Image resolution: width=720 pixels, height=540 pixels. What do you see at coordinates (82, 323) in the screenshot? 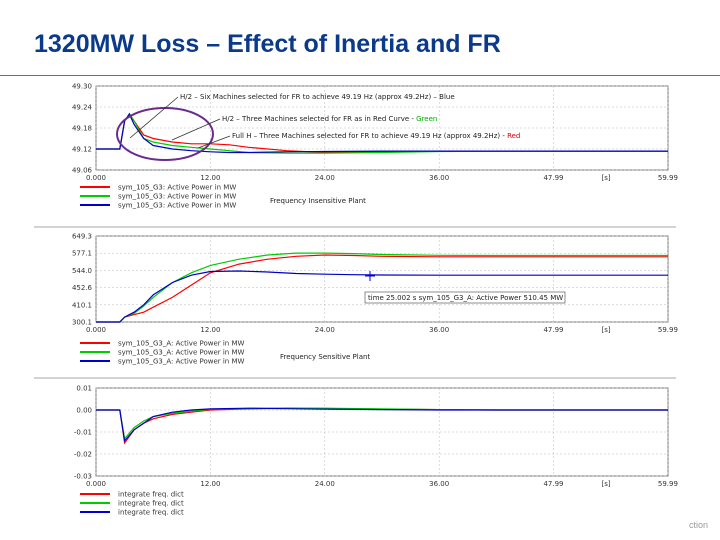
I see `y-tick-label: 300.1` at bounding box center [82, 323].